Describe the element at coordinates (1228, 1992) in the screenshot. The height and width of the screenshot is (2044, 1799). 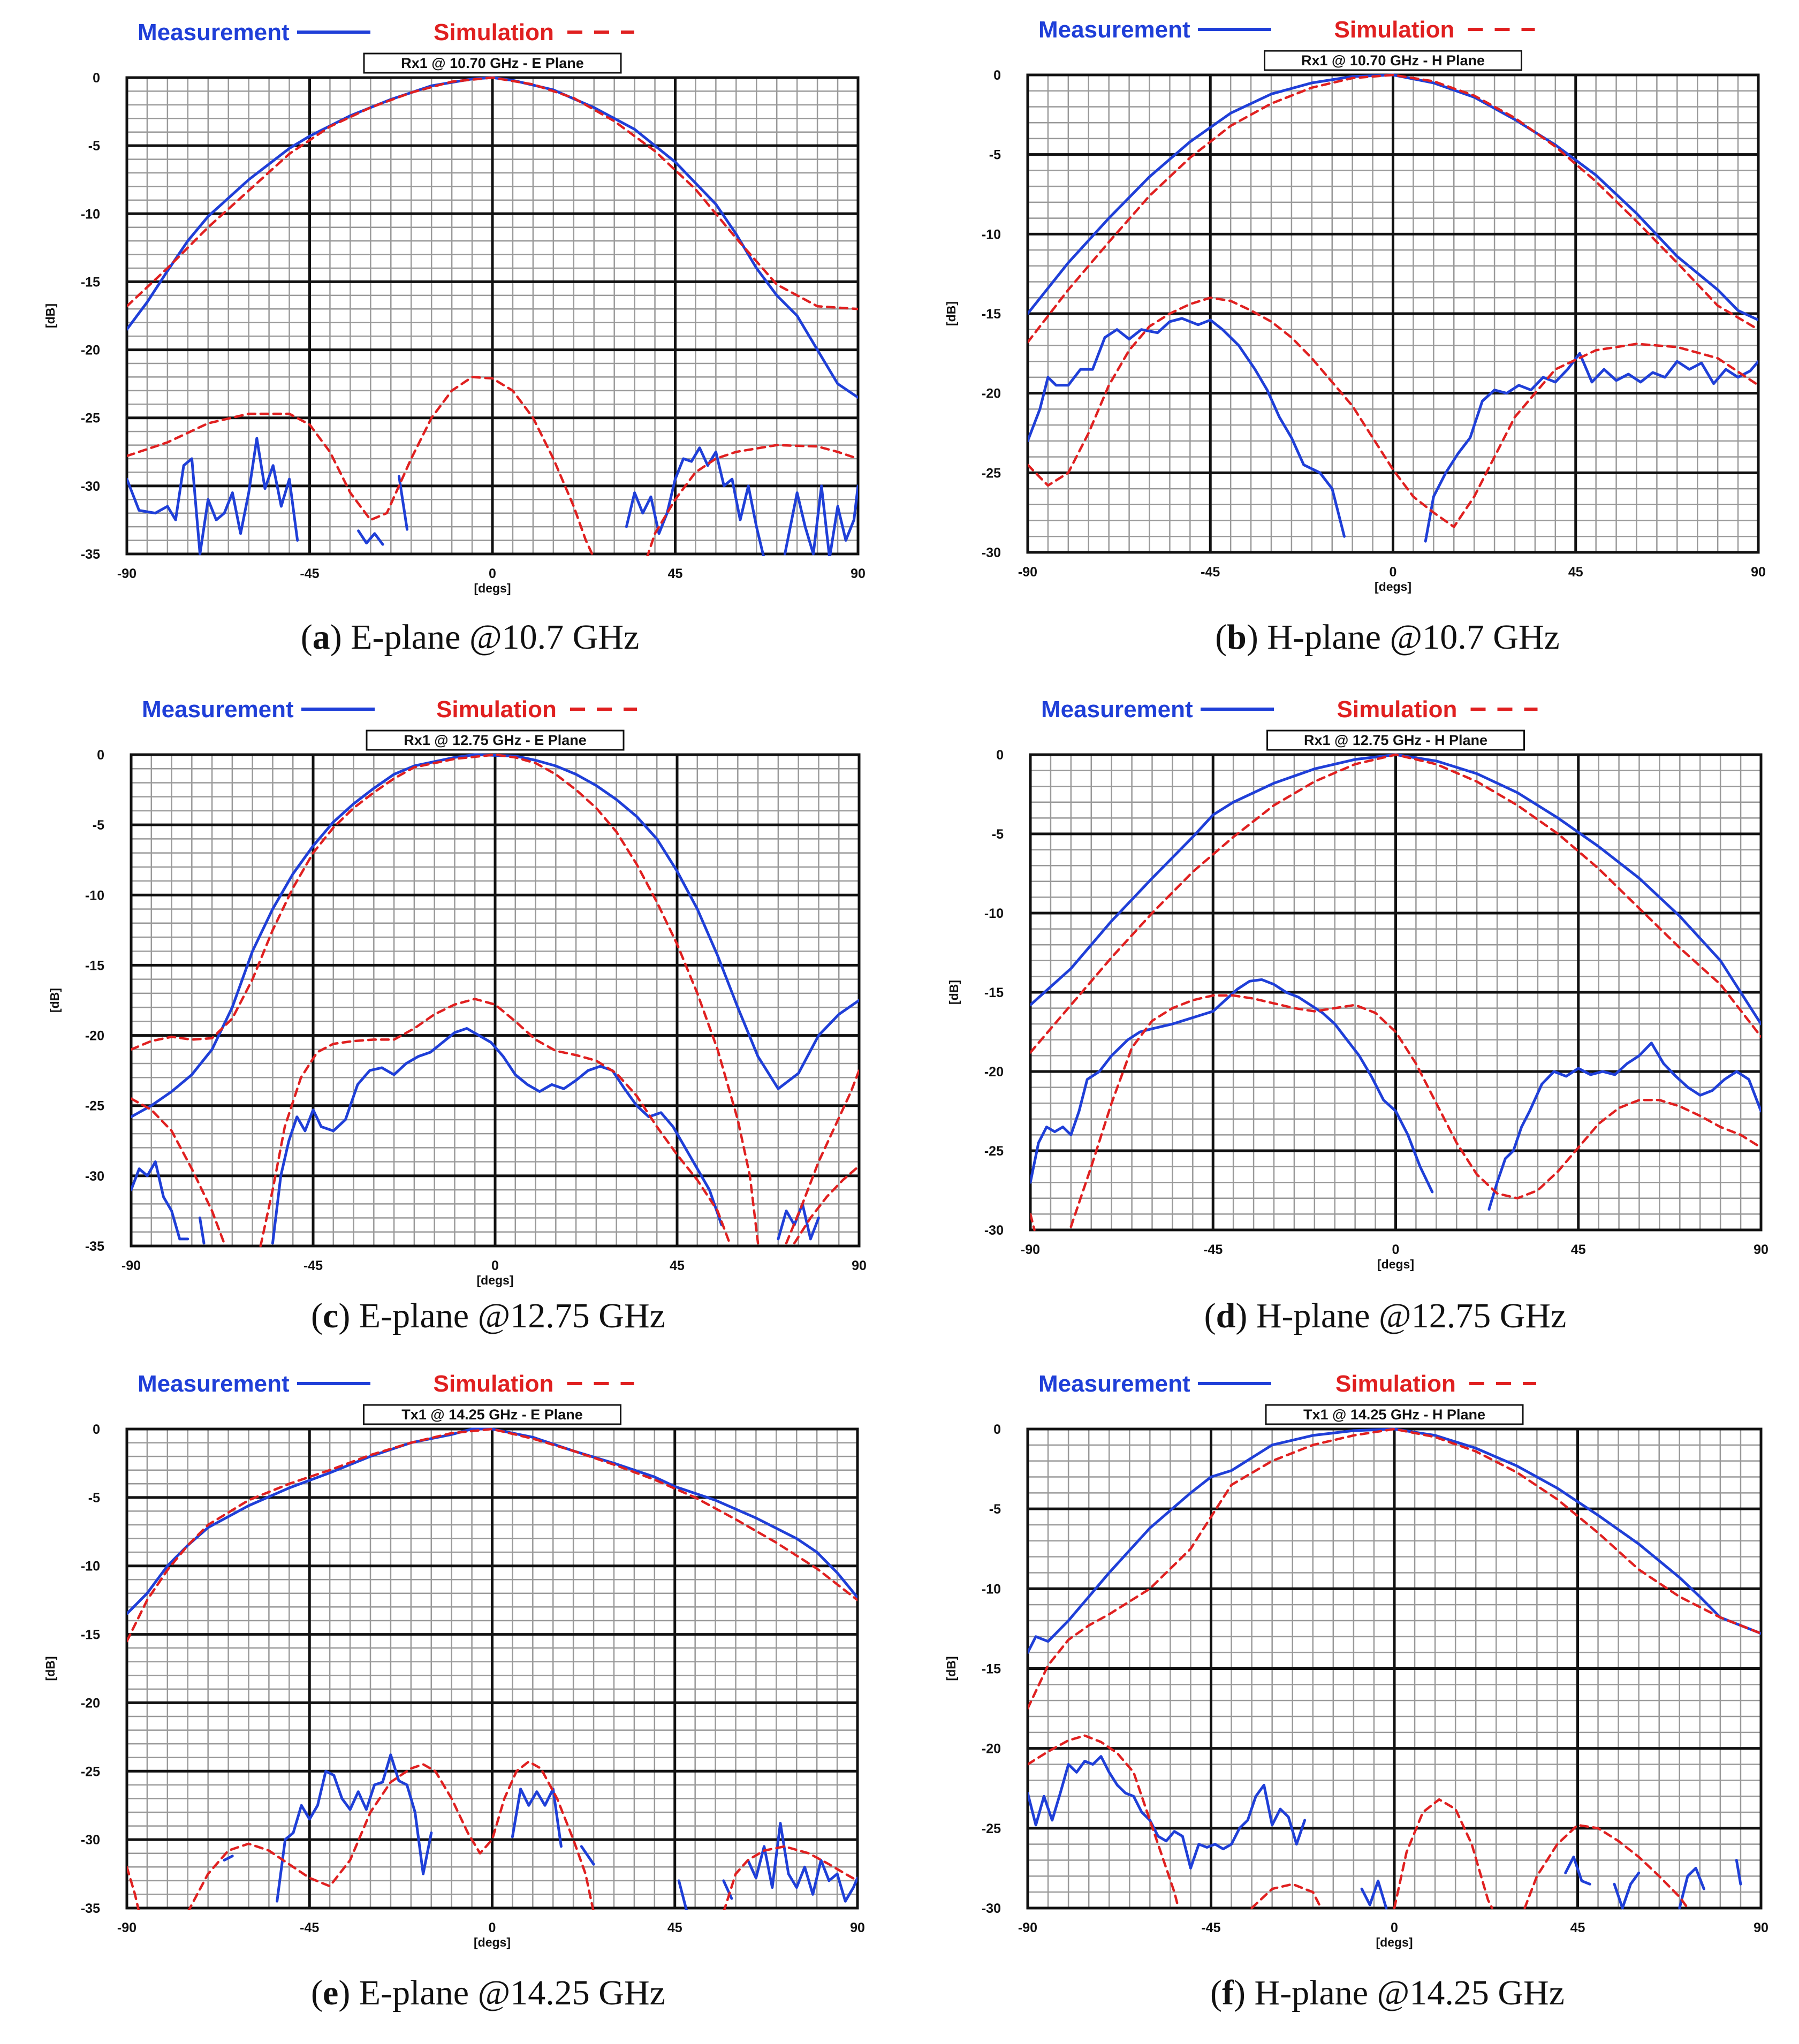
I see `panel-caption-letter: f` at that location.